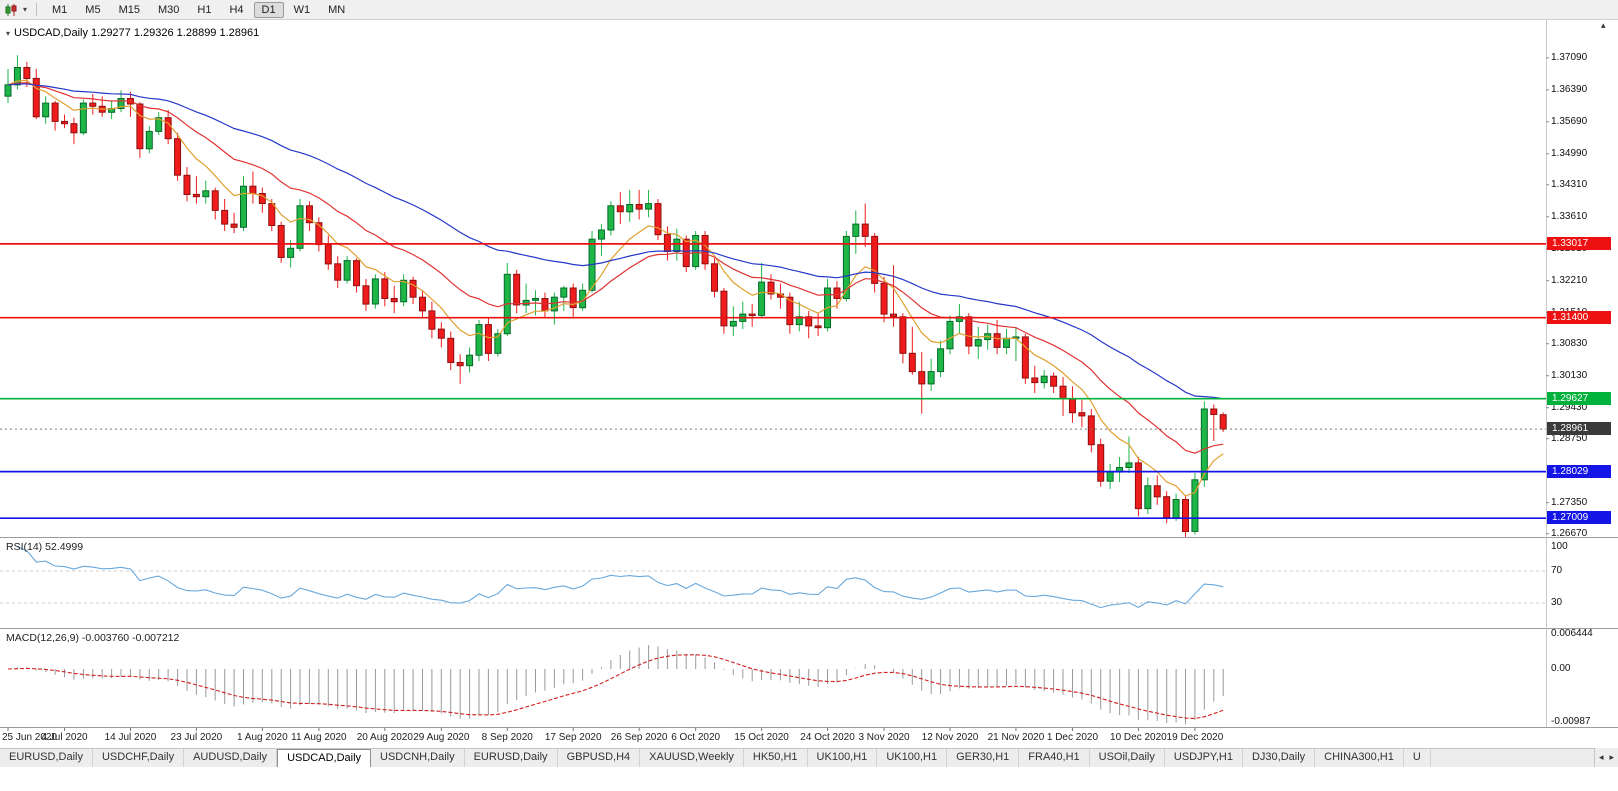  What do you see at coordinates (302, 9) in the screenshot?
I see `timeframe-button-w1: W1` at bounding box center [302, 9].